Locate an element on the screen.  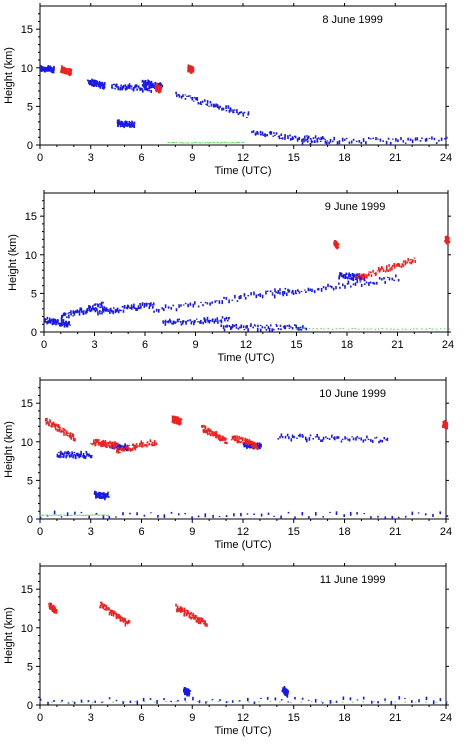
y-tick-label: 5 is located at coordinates (30, 107).